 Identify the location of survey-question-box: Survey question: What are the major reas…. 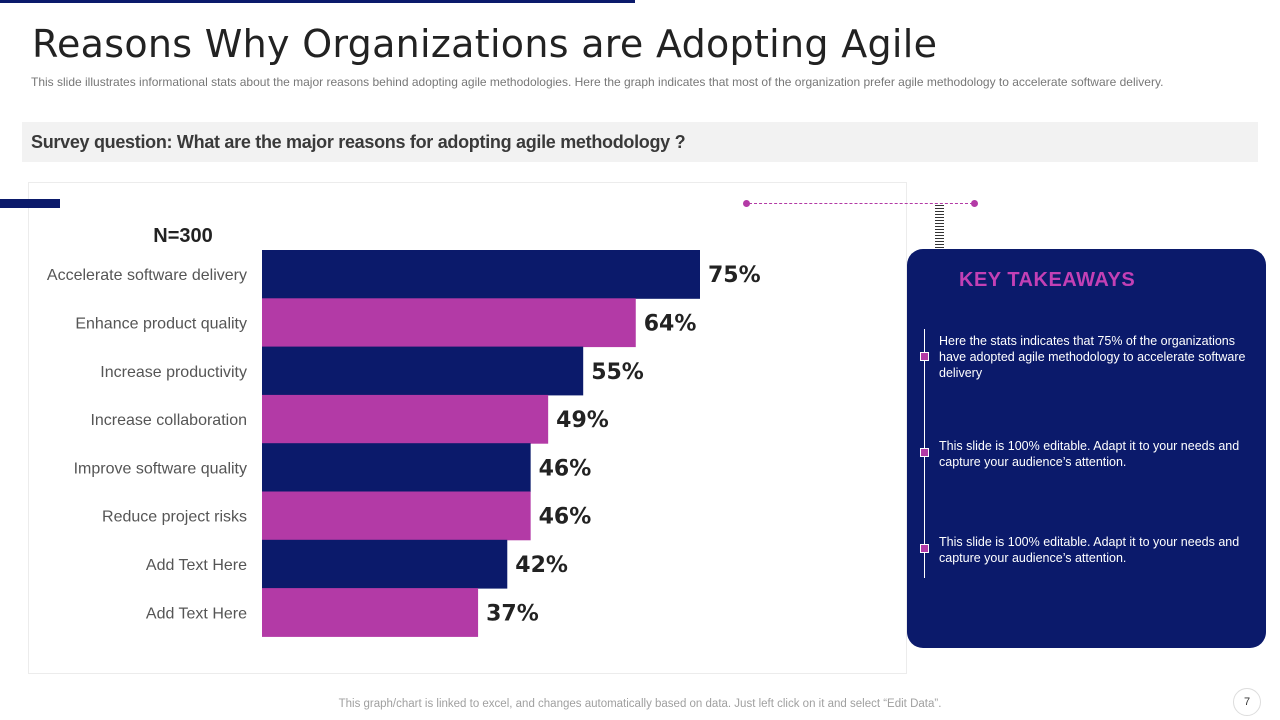
(640, 142).